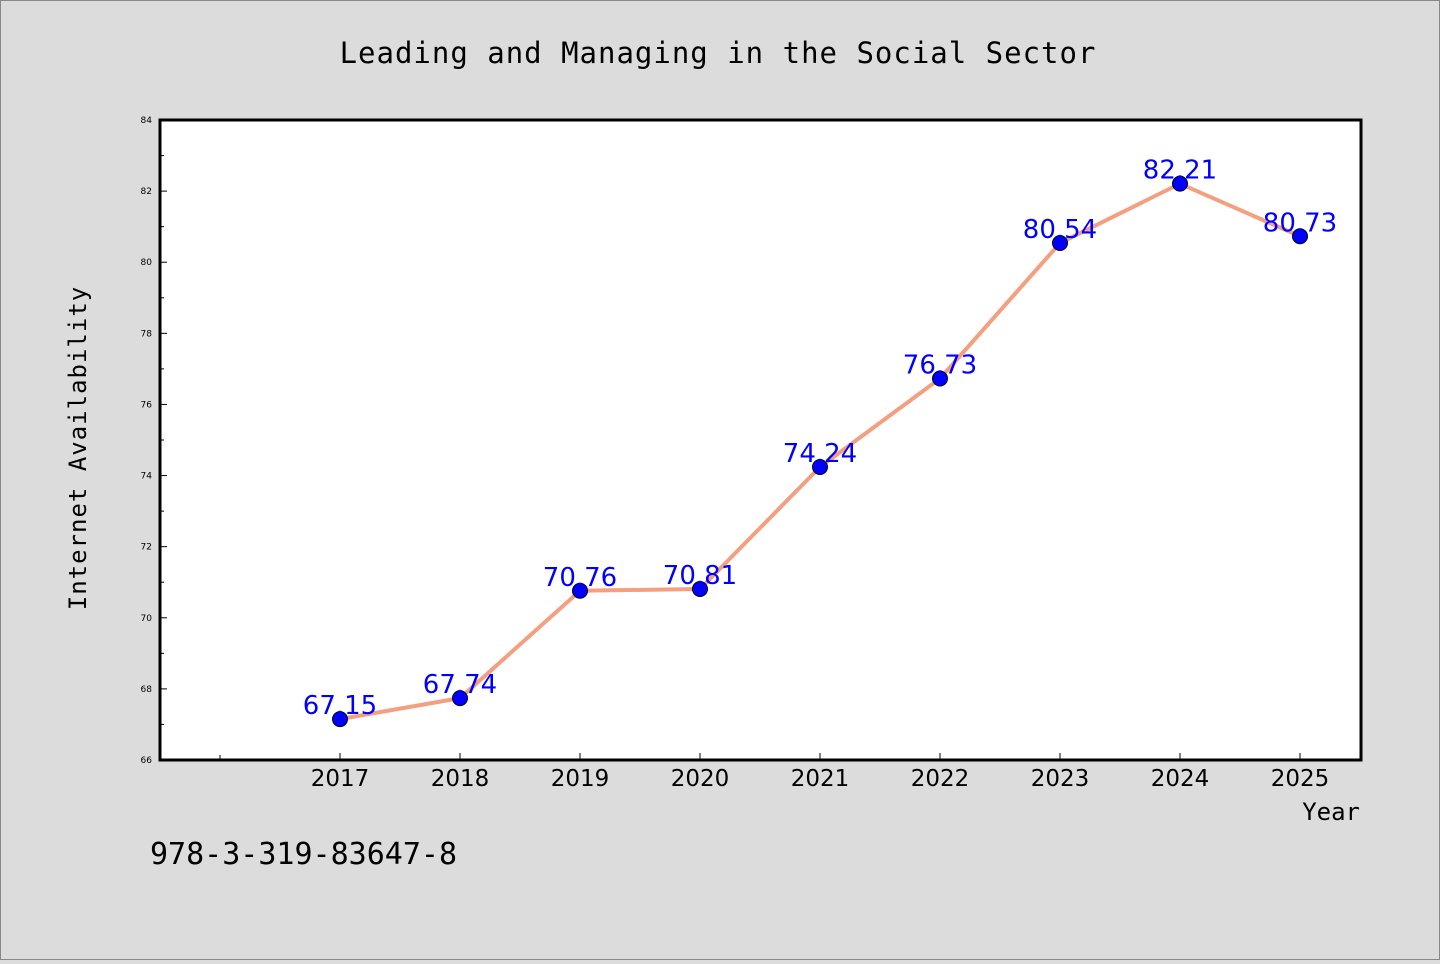 The image size is (1440, 964). Describe the element at coordinates (1180, 779) in the screenshot. I see `x-tick-label: 2024` at that location.